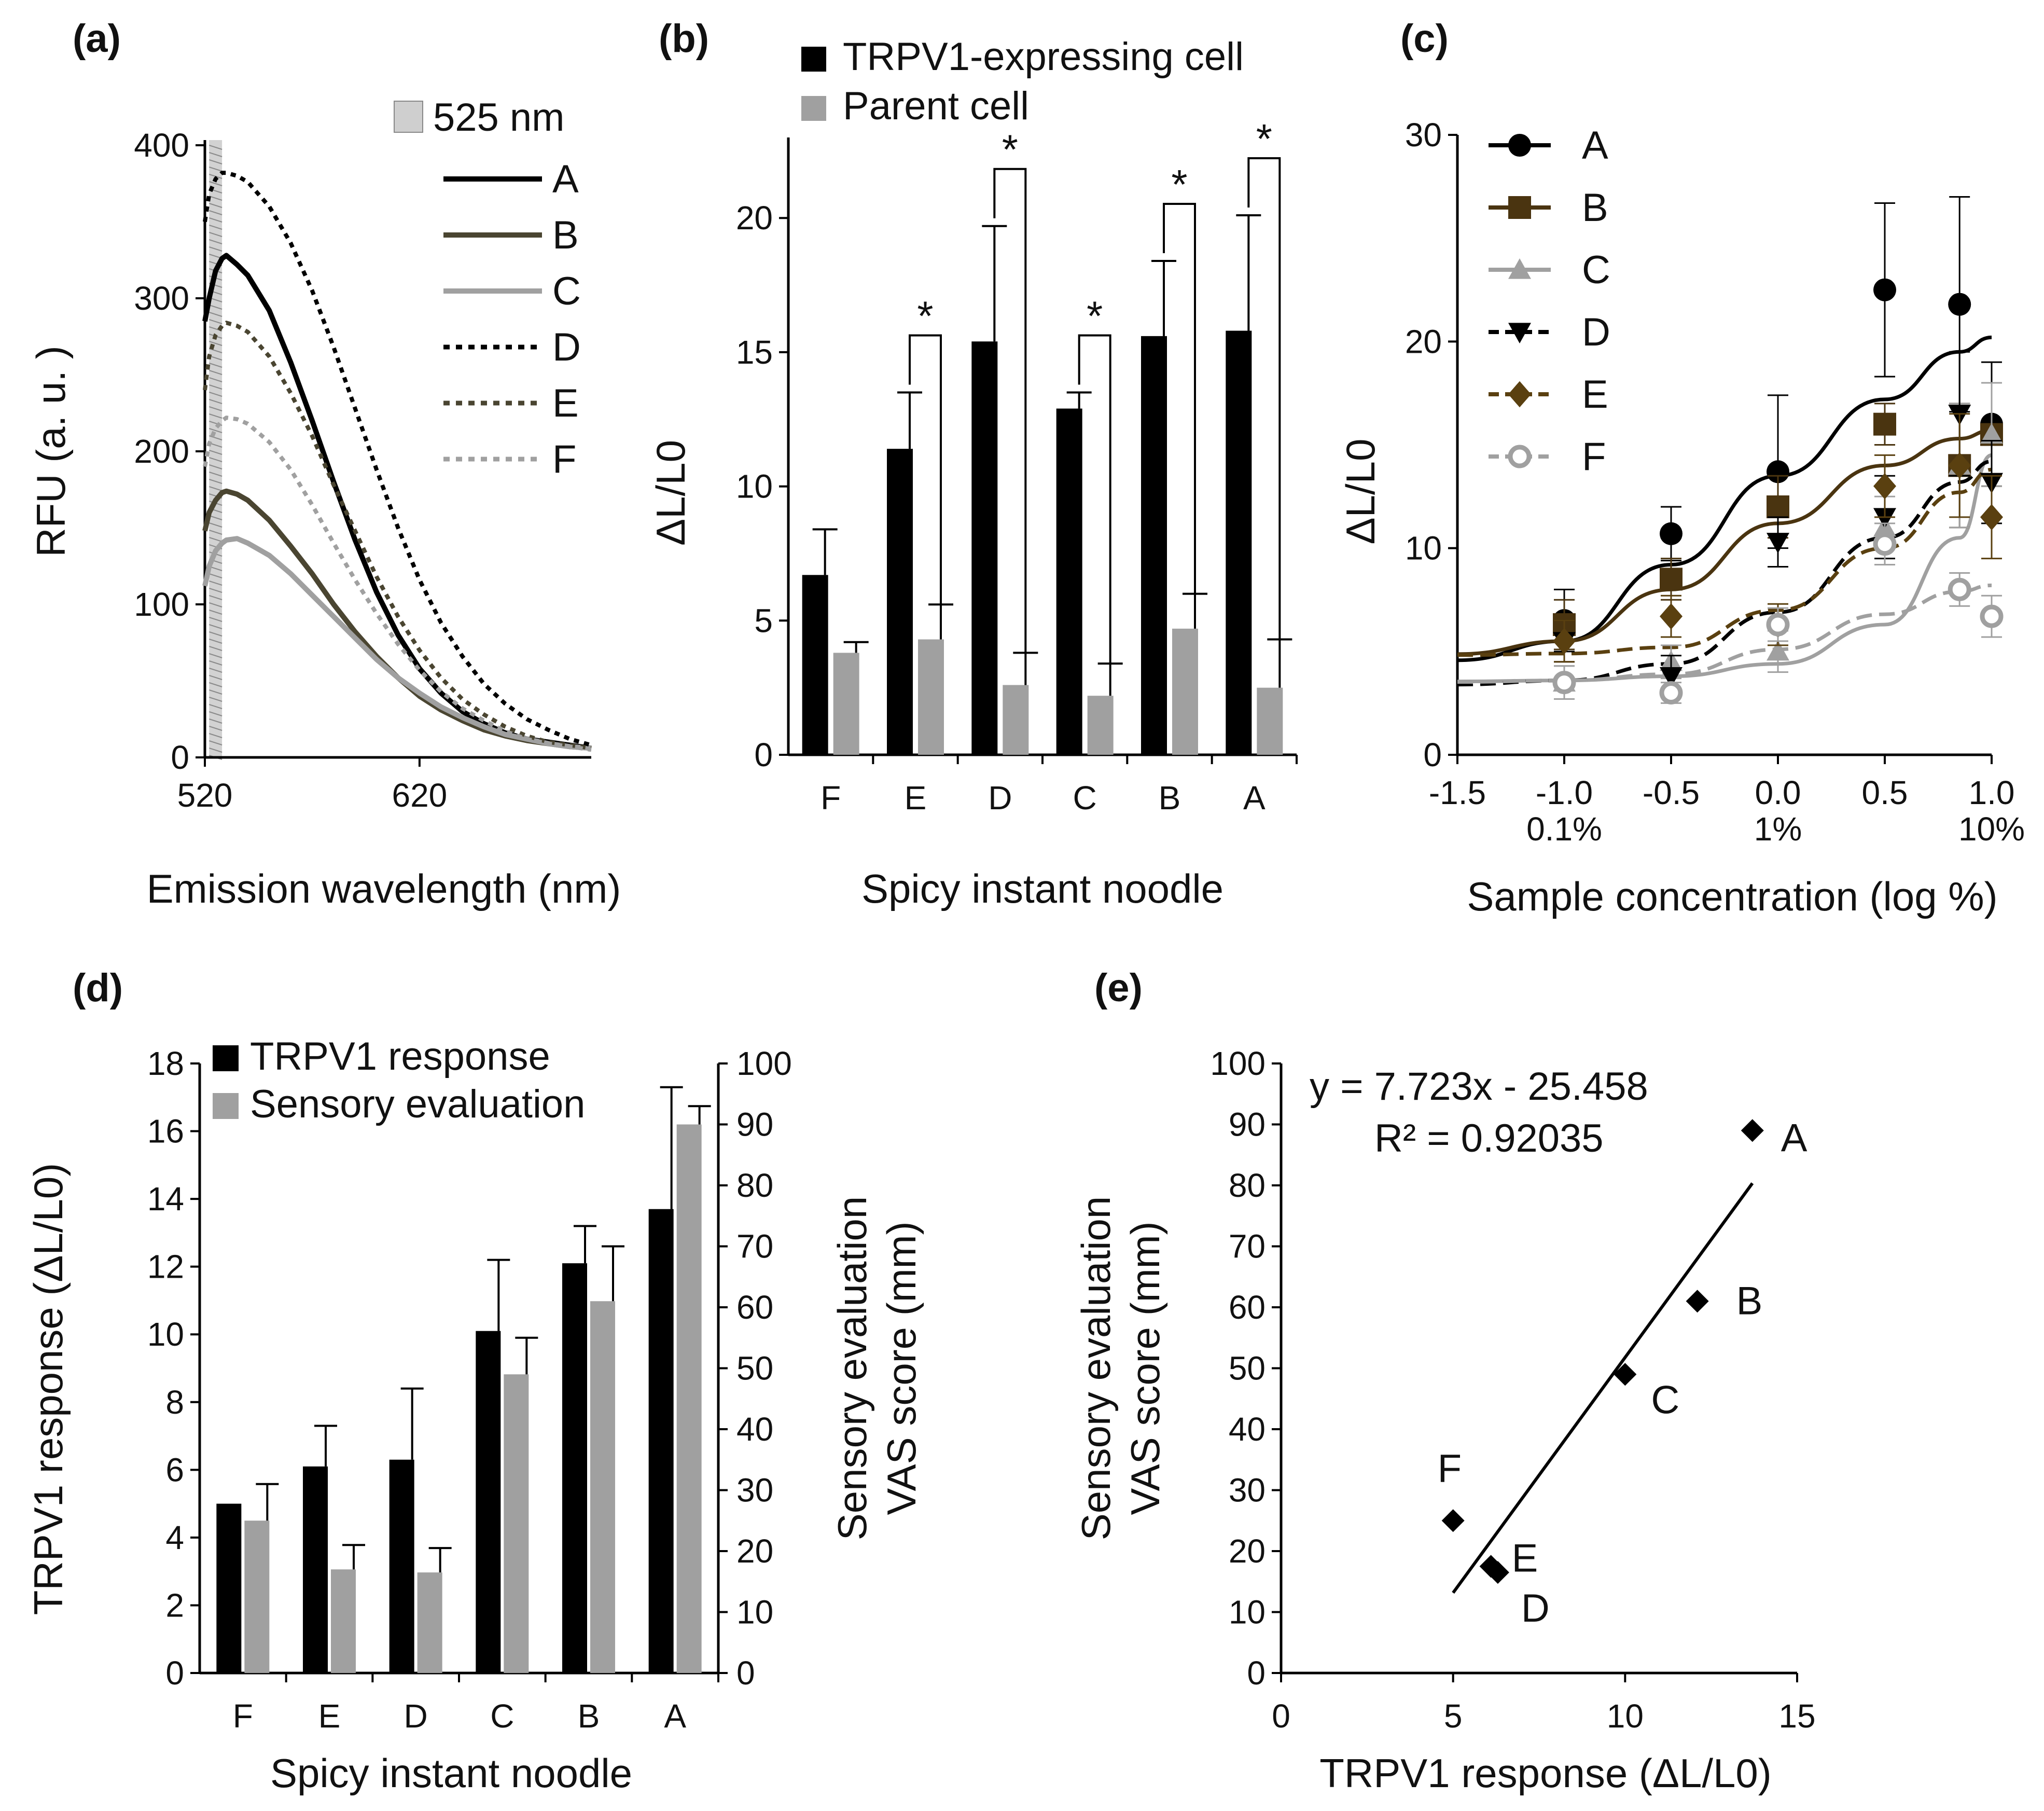  I want to click on y-axis-label-e-0: Sensory evaluation, so click(1096, 1368).